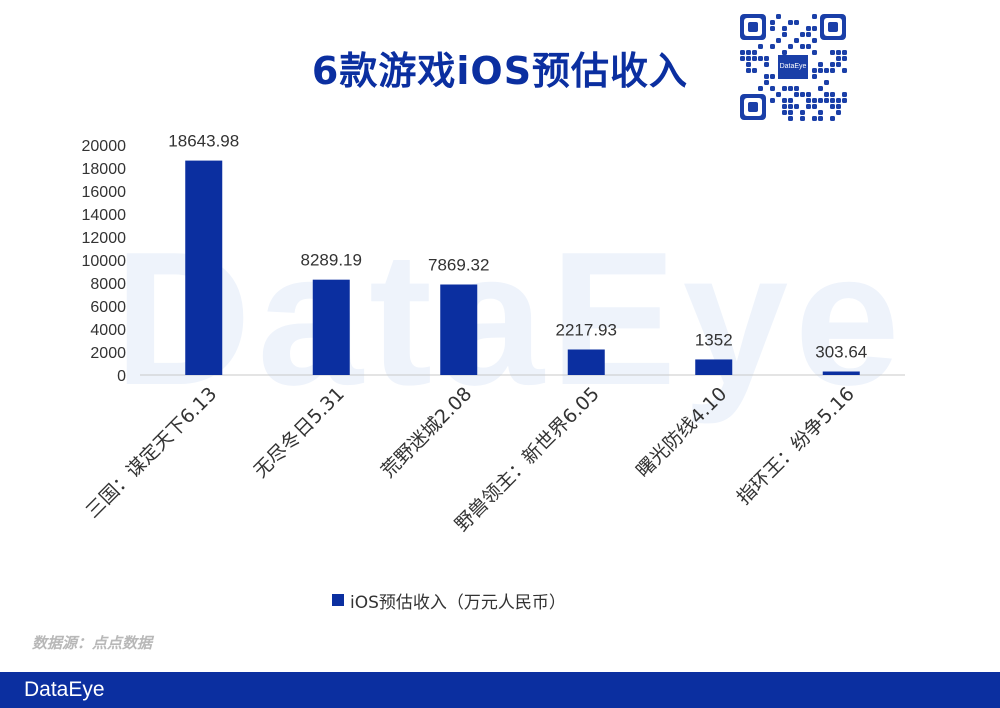  What do you see at coordinates (64, 689) in the screenshot?
I see `footer-logo: DataEye` at bounding box center [64, 689].